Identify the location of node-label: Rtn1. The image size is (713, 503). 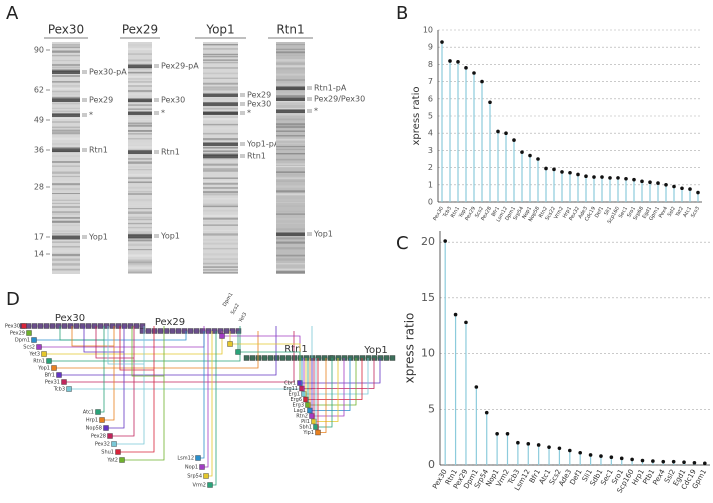
(39, 362).